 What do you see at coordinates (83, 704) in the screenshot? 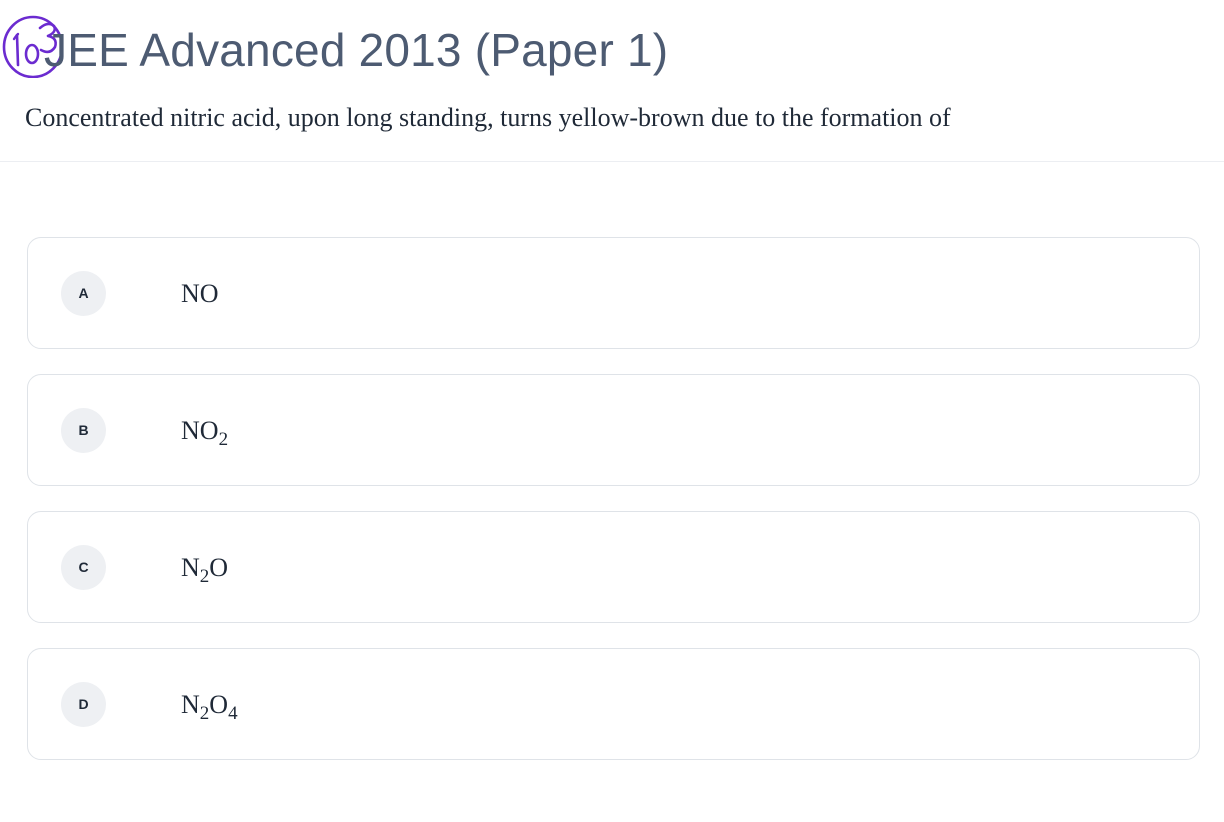
I see `option-label-badge: D` at bounding box center [83, 704].